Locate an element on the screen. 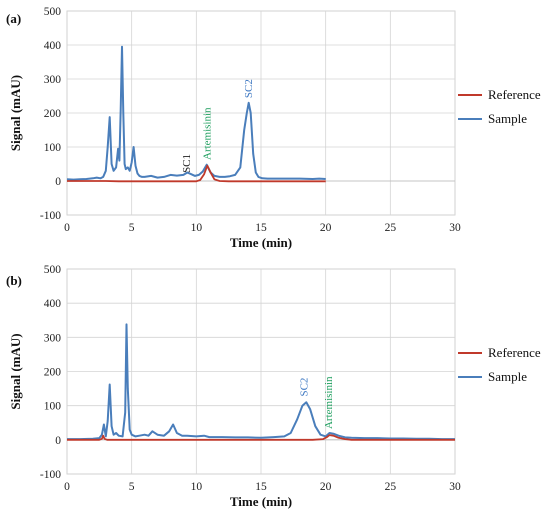  panel-label: (b) is located at coordinates (14, 280).